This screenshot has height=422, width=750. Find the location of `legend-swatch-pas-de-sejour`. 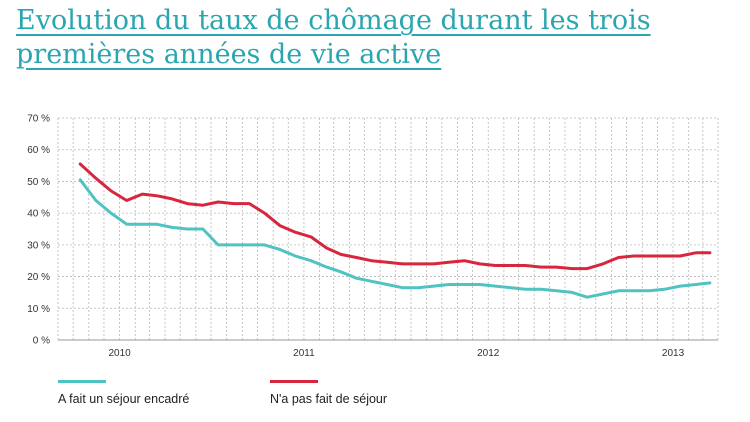

legend-swatch-pas-de-sejour is located at coordinates (294, 381).